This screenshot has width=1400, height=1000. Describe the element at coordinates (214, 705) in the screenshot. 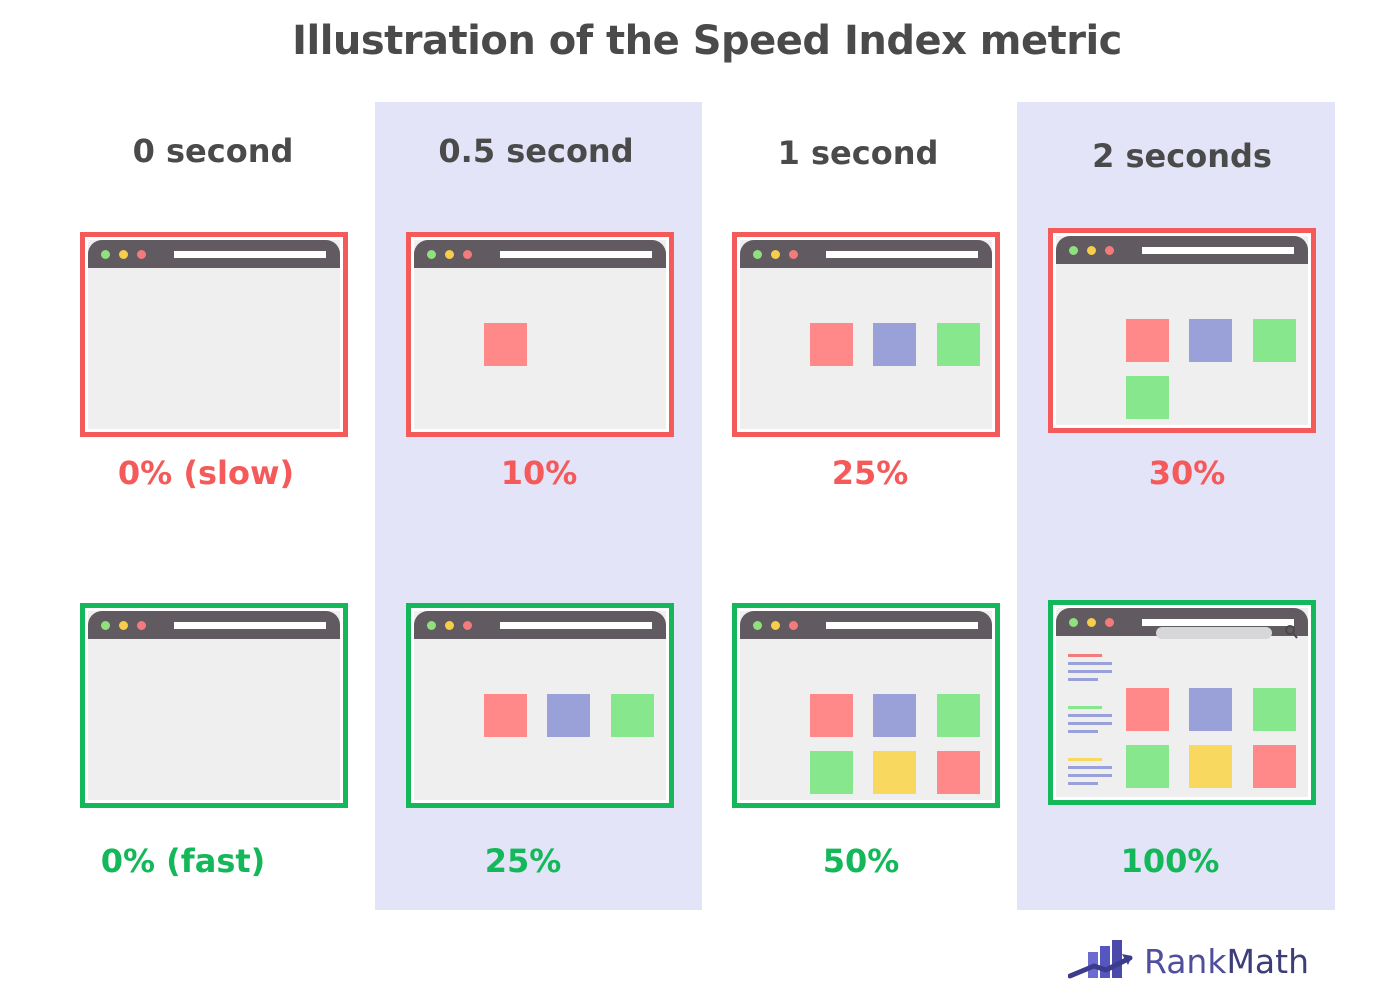

I see `browser-window-fast-0s` at that location.